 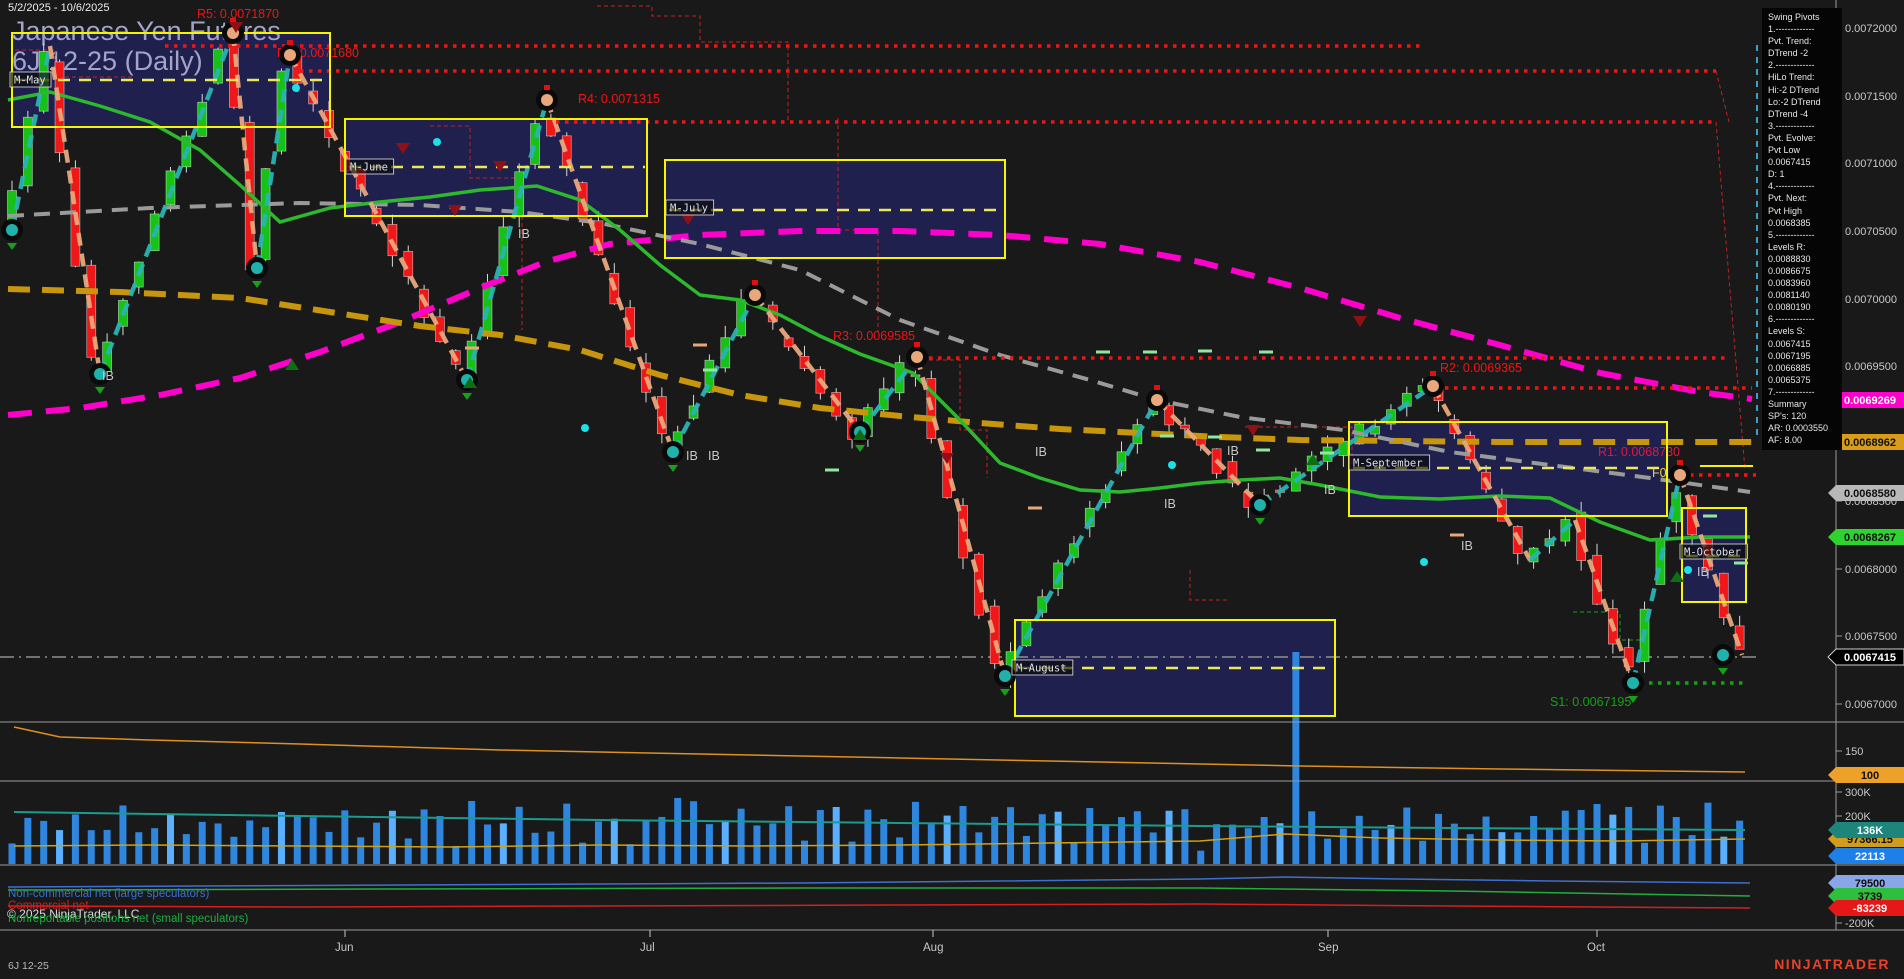 What do you see at coordinates (1871, 97) in the screenshot?
I see `axis-tick-label: 0.0071500` at bounding box center [1871, 97].